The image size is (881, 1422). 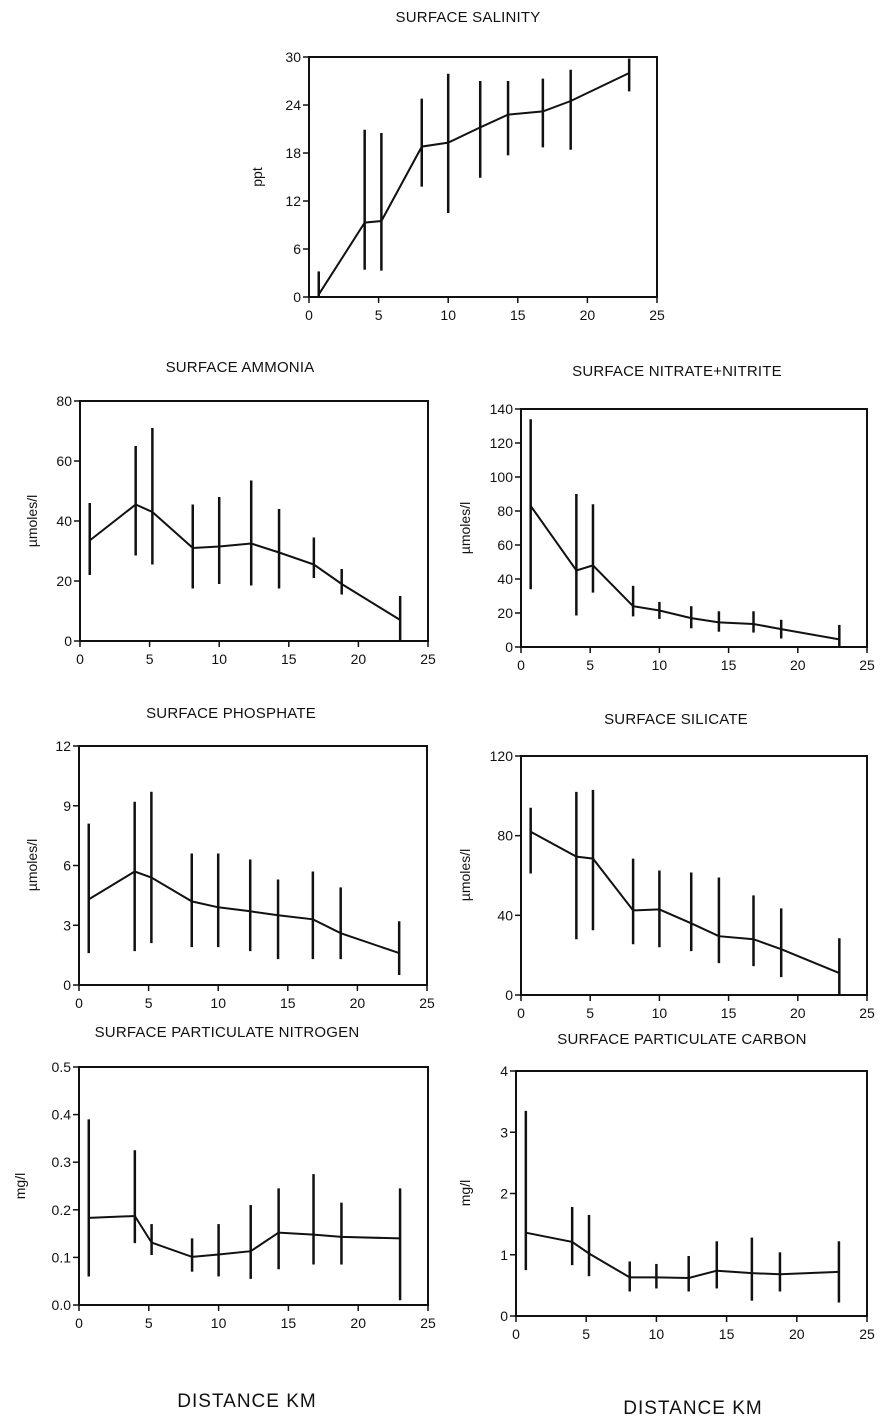 What do you see at coordinates (62, 1162) in the screenshot?
I see `part-nitrogen-y-tick-label: 0.3` at bounding box center [62, 1162].